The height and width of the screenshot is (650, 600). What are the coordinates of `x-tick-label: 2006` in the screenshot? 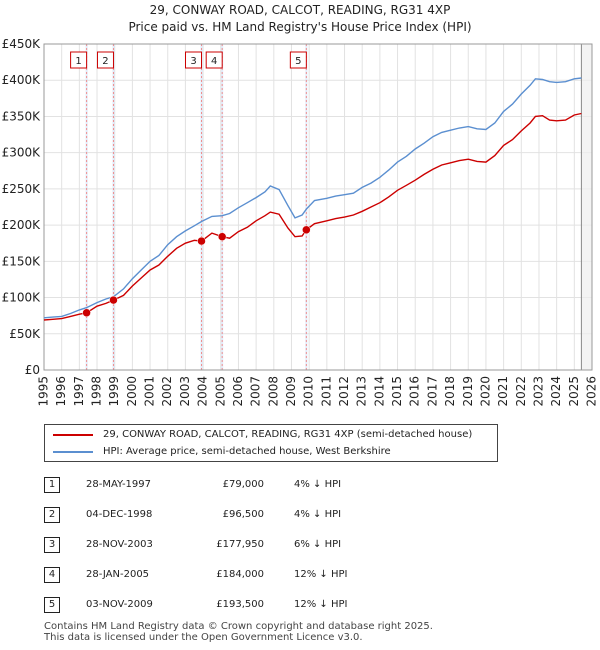 It's located at (238, 391).